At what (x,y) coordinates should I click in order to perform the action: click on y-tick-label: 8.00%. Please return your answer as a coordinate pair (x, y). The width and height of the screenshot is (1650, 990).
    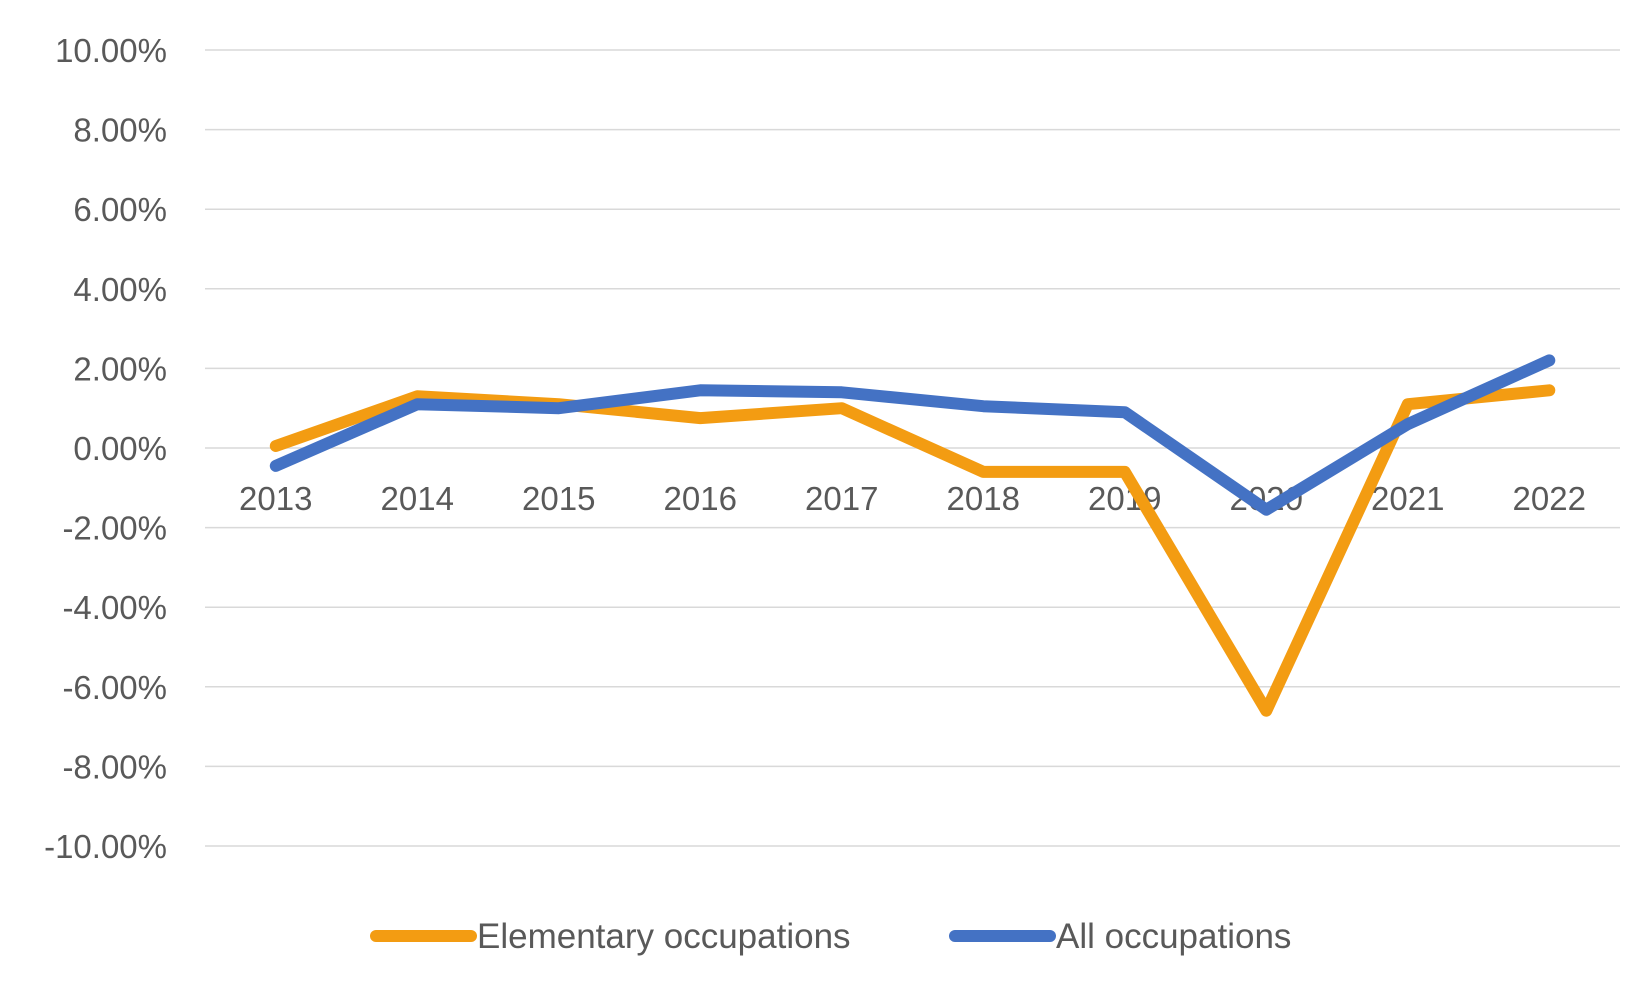
    Looking at the image, I should click on (120, 130).